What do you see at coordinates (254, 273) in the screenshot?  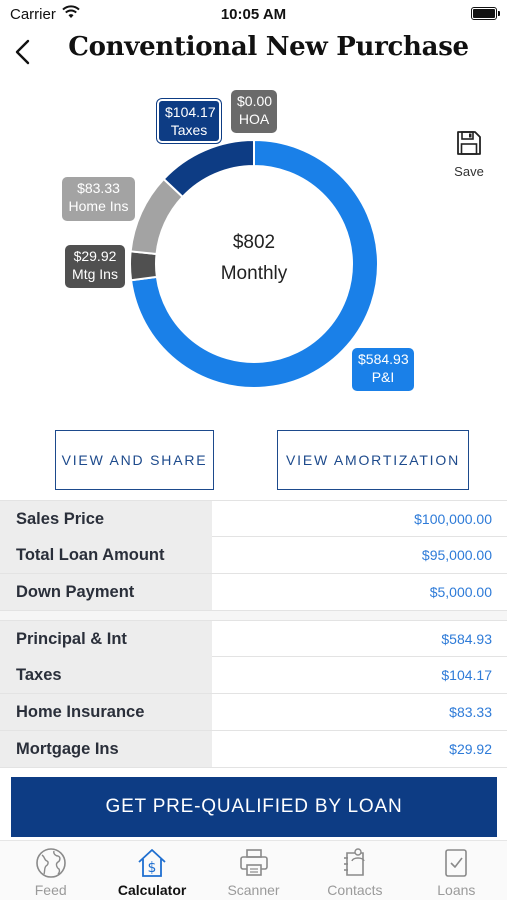 I see `monthly-label: Monthly` at bounding box center [254, 273].